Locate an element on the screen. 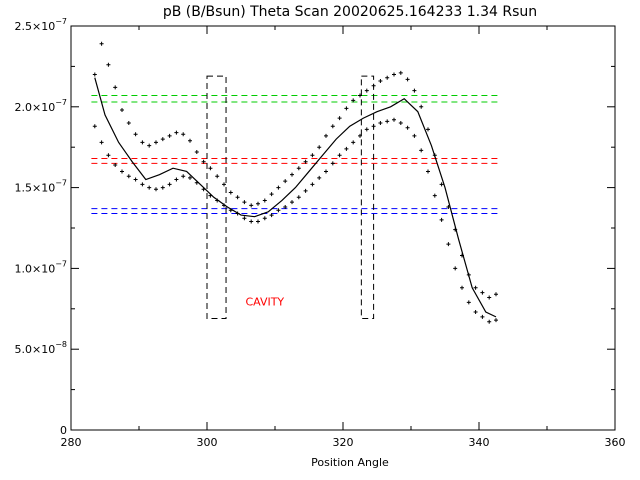  y-tick-exponent-3: −7 is located at coordinates (61, 183).